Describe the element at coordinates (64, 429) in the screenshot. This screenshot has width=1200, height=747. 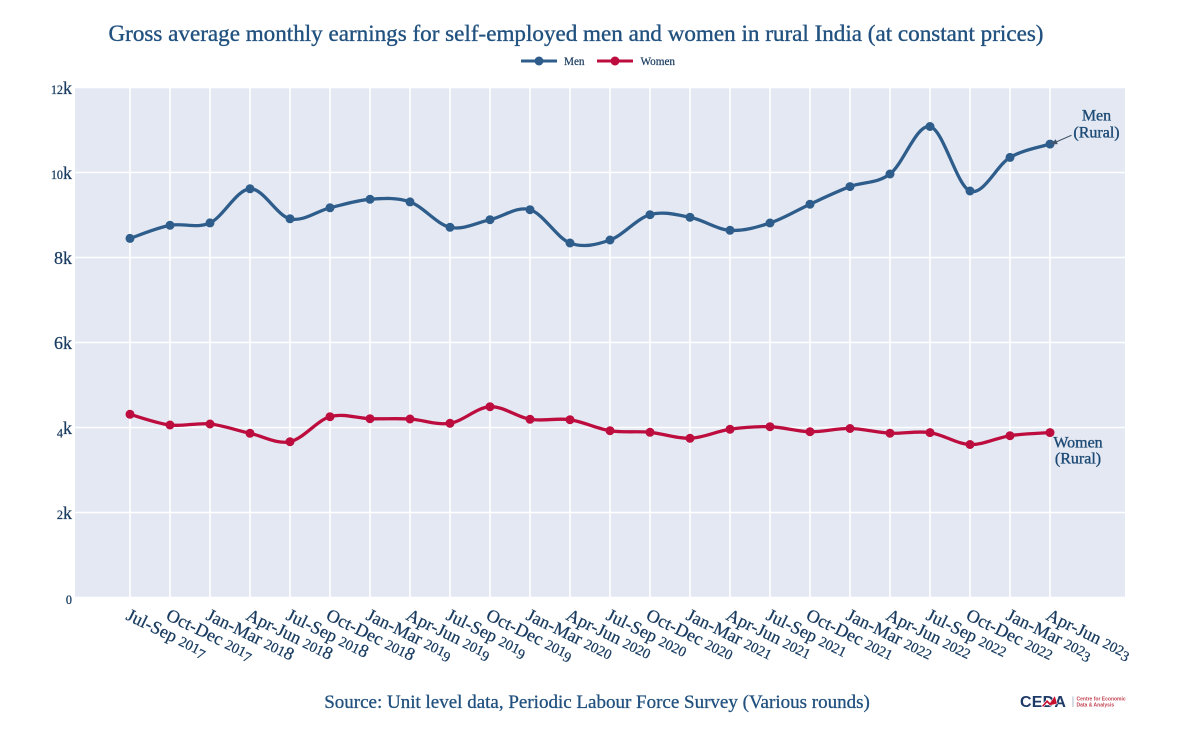
I see `svg-text: 4k` at that location.